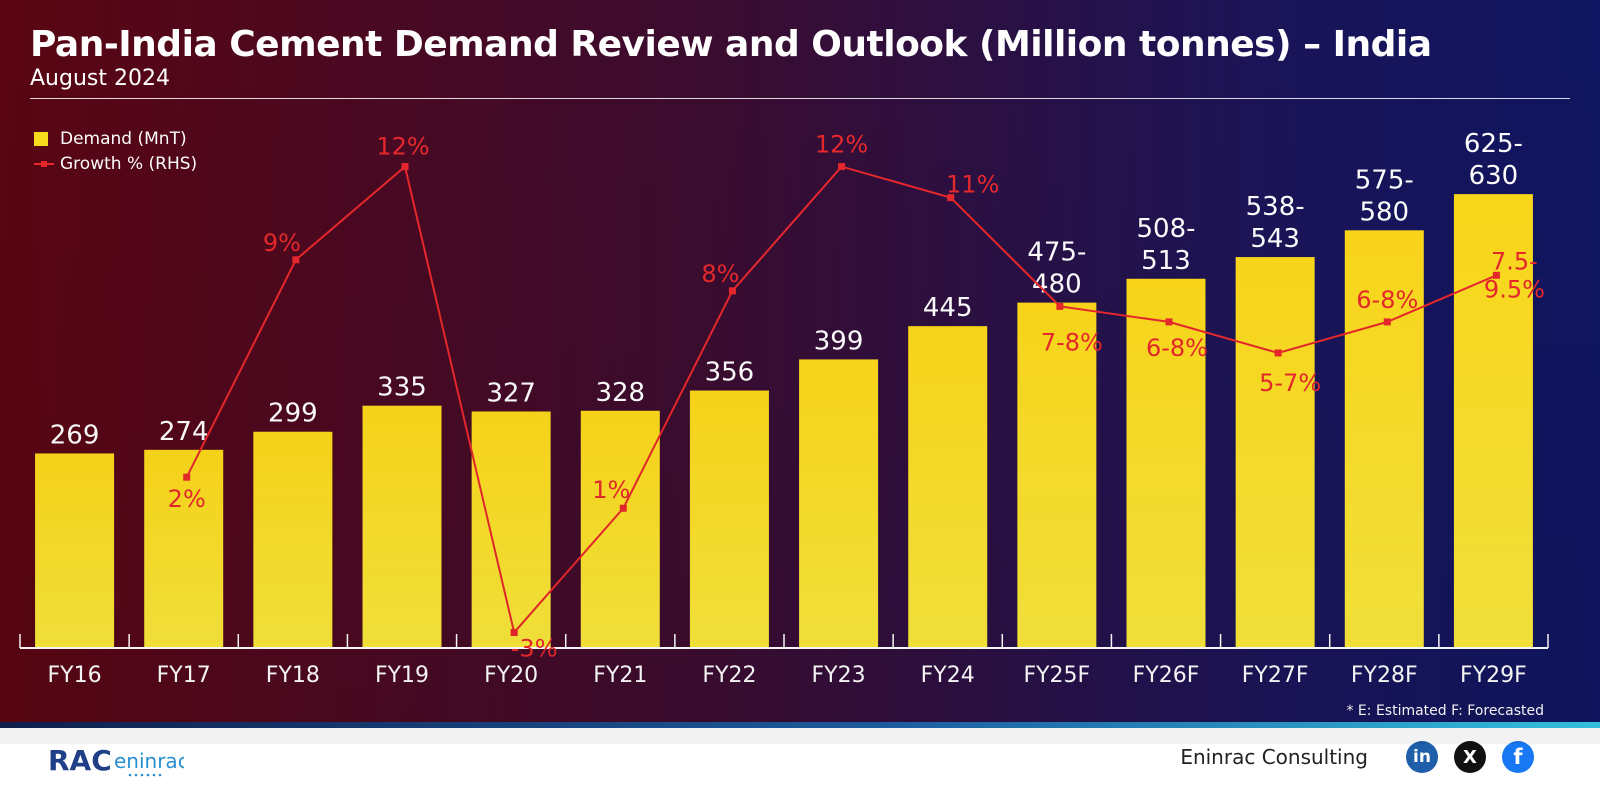 The image size is (1600, 800). Describe the element at coordinates (951, 198) in the screenshot. I see `growth-point-FY24` at that location.